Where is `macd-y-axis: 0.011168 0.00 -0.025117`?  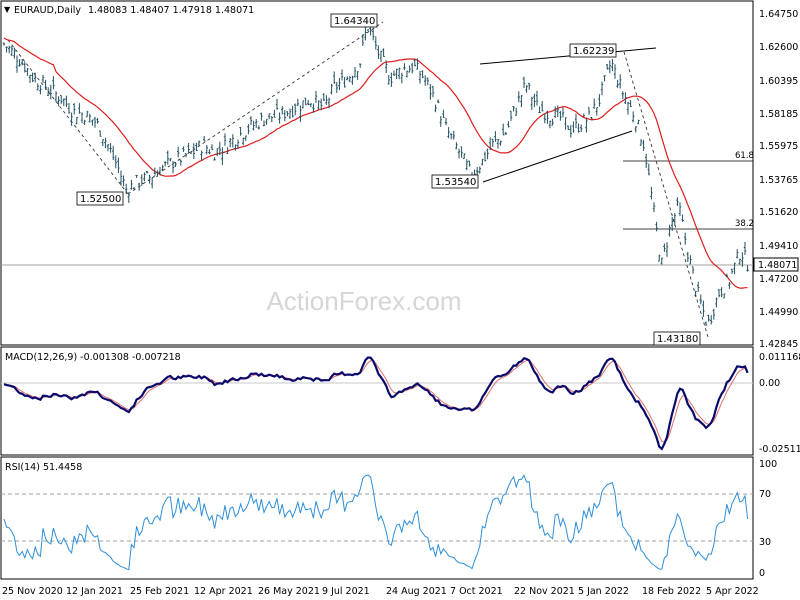
macd-y-axis: 0.011168 0.00 -0.025117 is located at coordinates (779, 403).